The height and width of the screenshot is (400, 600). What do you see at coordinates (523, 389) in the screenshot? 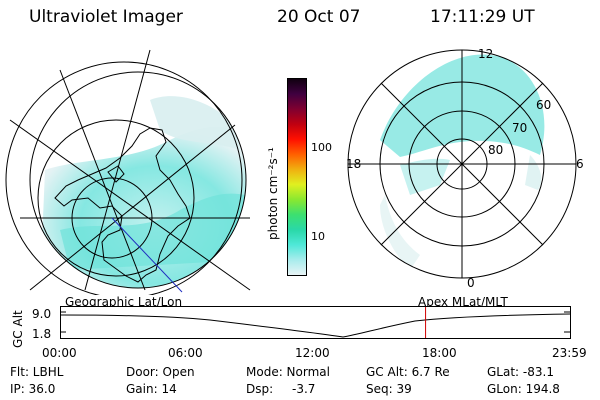
I see `glon-info: GLon: 194.8` at bounding box center [523, 389].